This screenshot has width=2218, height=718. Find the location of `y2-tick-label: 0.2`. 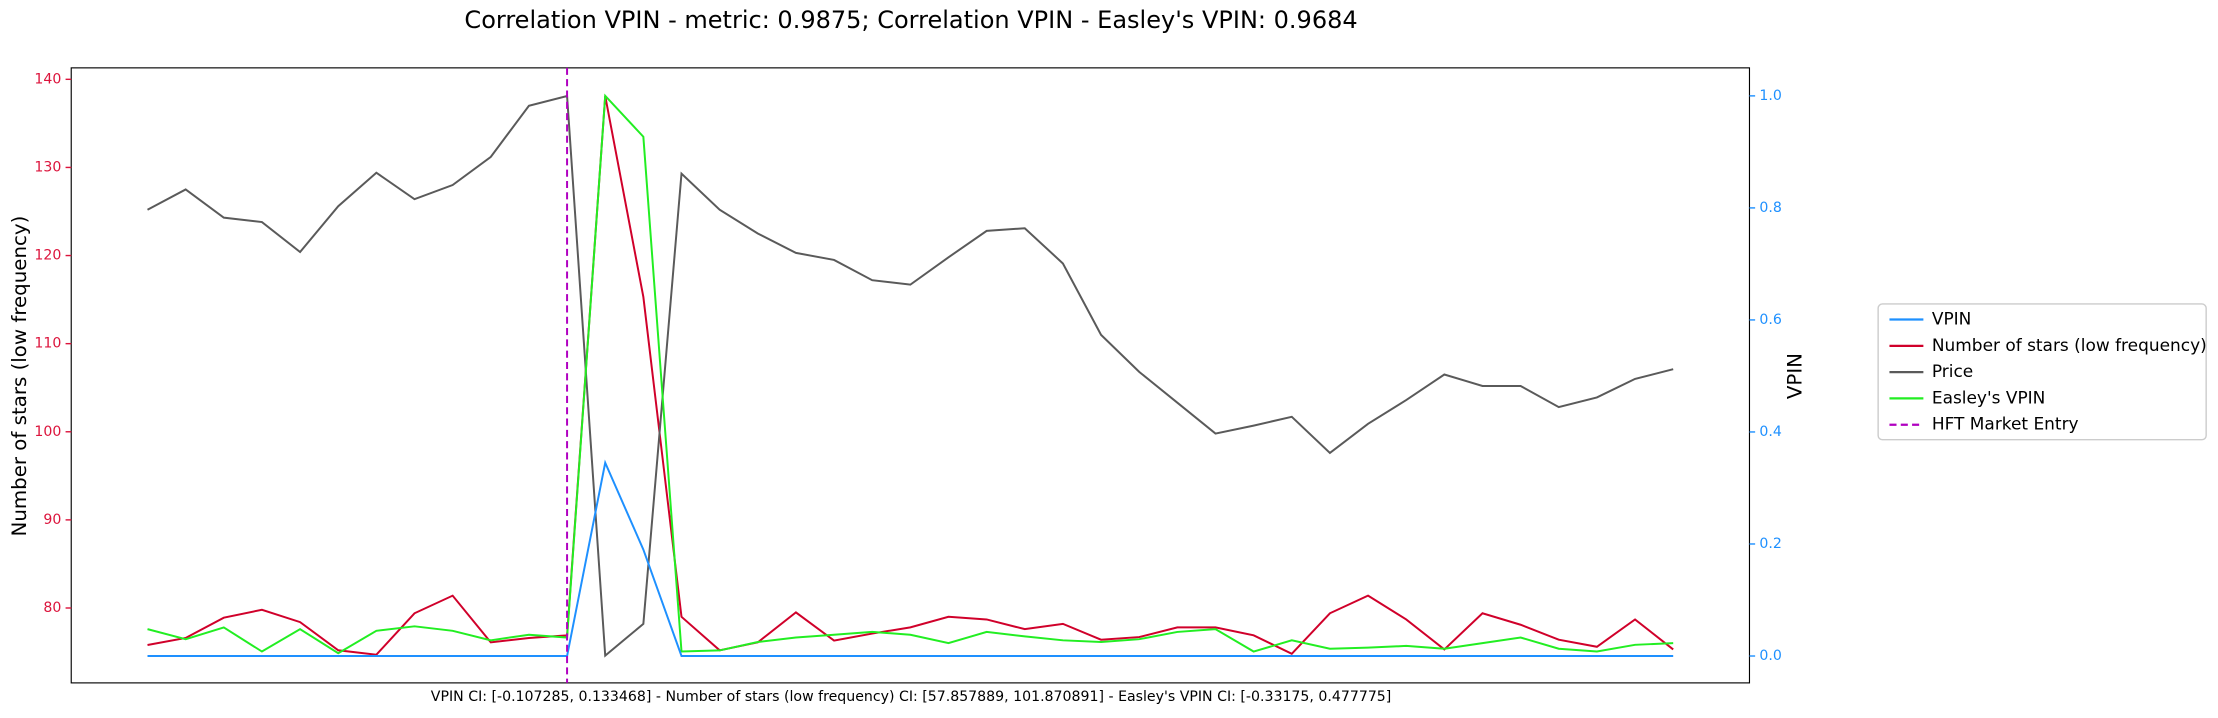

y2-tick-label: 0.2 is located at coordinates (1770, 544).